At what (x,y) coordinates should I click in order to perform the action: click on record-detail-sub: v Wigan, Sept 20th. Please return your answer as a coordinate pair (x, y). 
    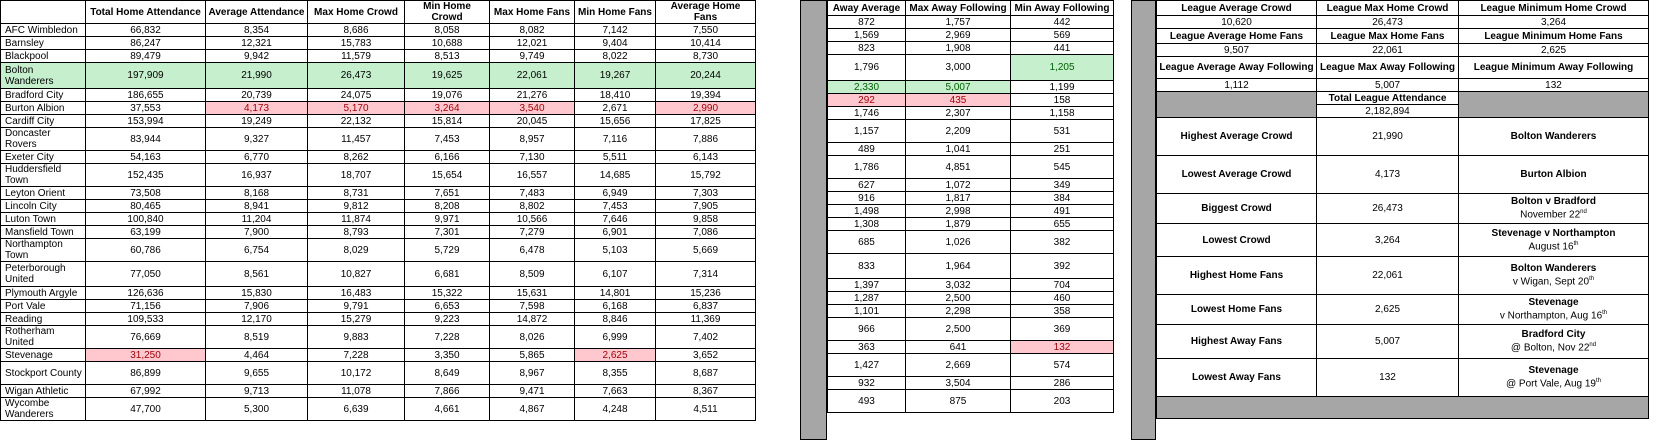
    Looking at the image, I should click on (1553, 280).